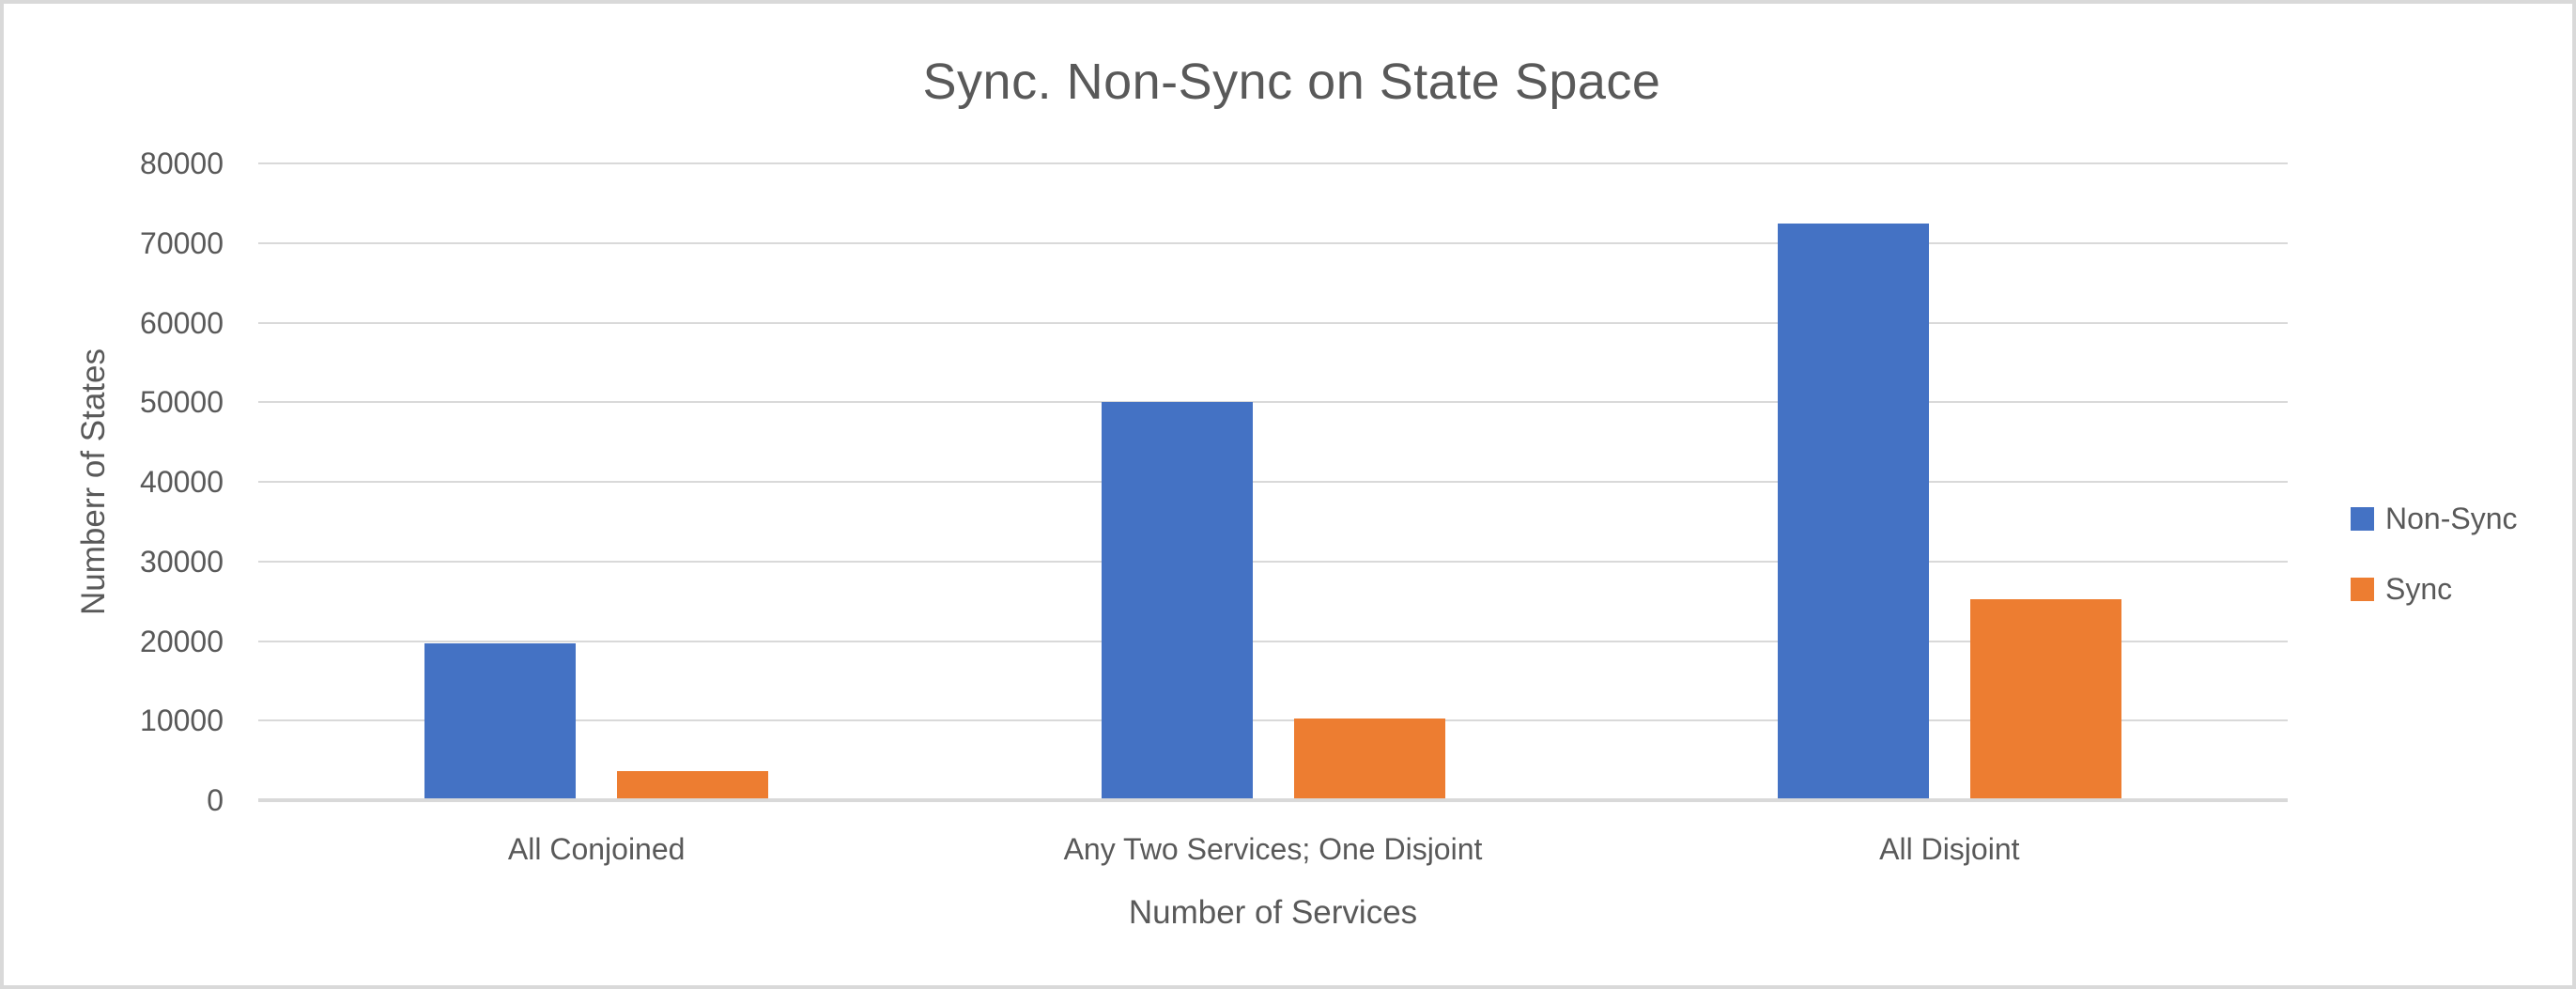  What do you see at coordinates (1949, 849) in the screenshot?
I see `category-label-3: All Disjoint` at bounding box center [1949, 849].